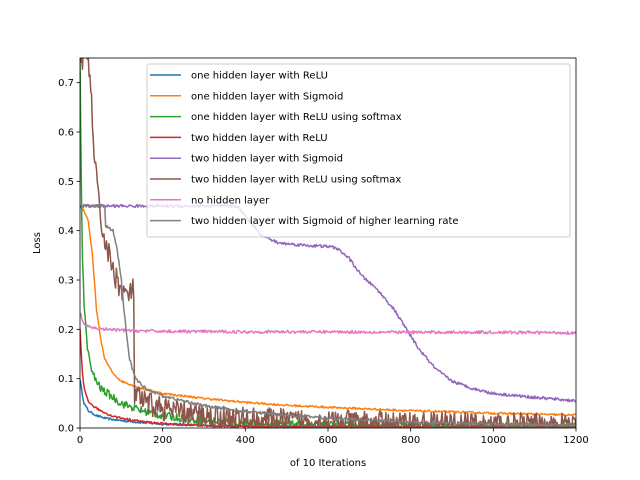 This screenshot has height=480, width=640. I want to click on y-tick-label: 0.2, so click(66, 330).